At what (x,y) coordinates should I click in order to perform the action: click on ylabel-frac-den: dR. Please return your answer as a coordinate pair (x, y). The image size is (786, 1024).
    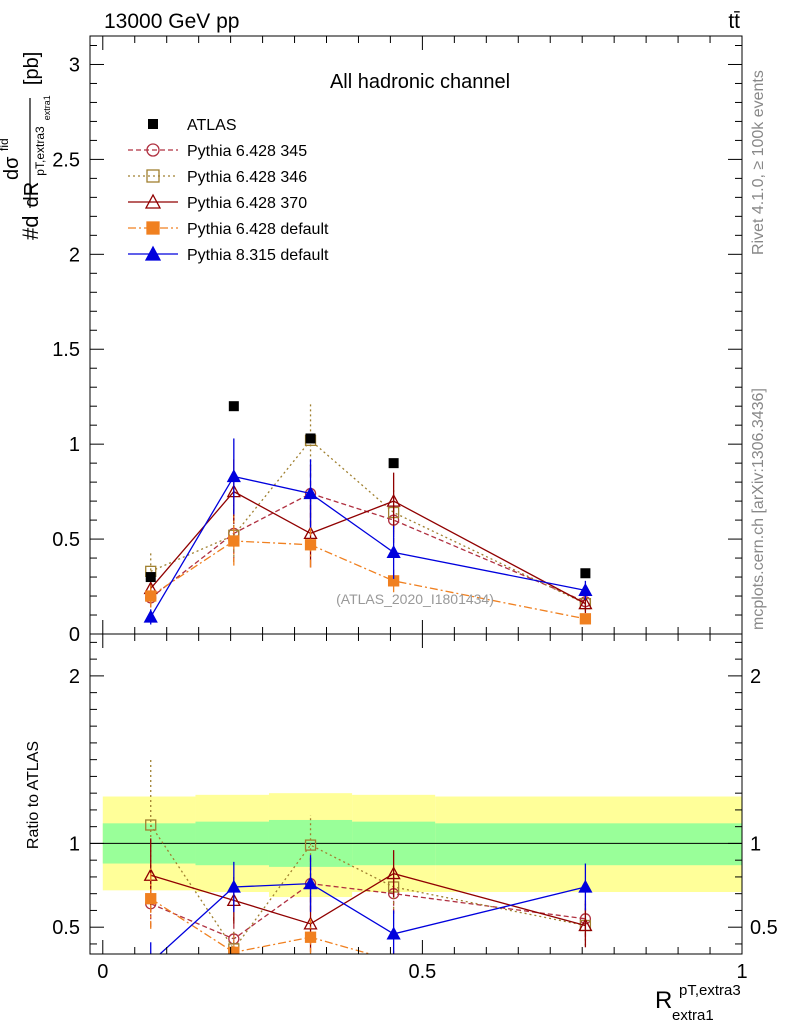
    Looking at the image, I should click on (32, 195).